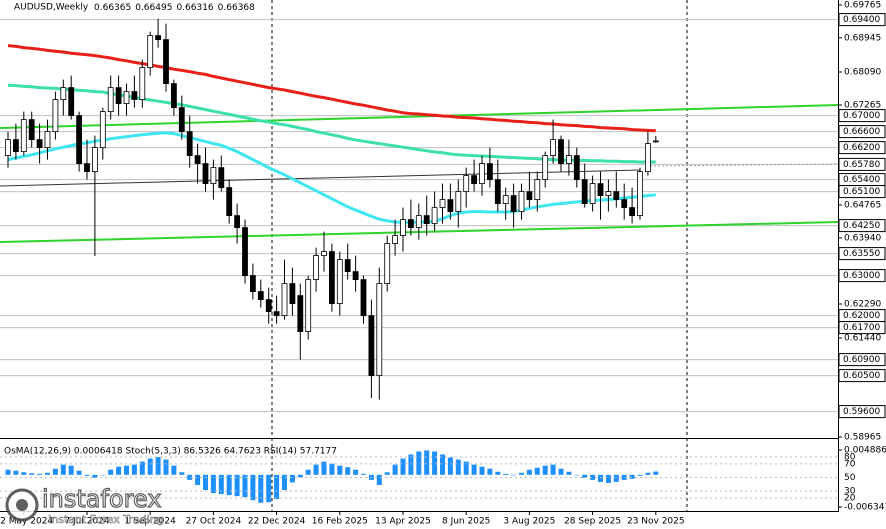  I want to click on x-tick-label: 16 Feb 2025, so click(340, 522).